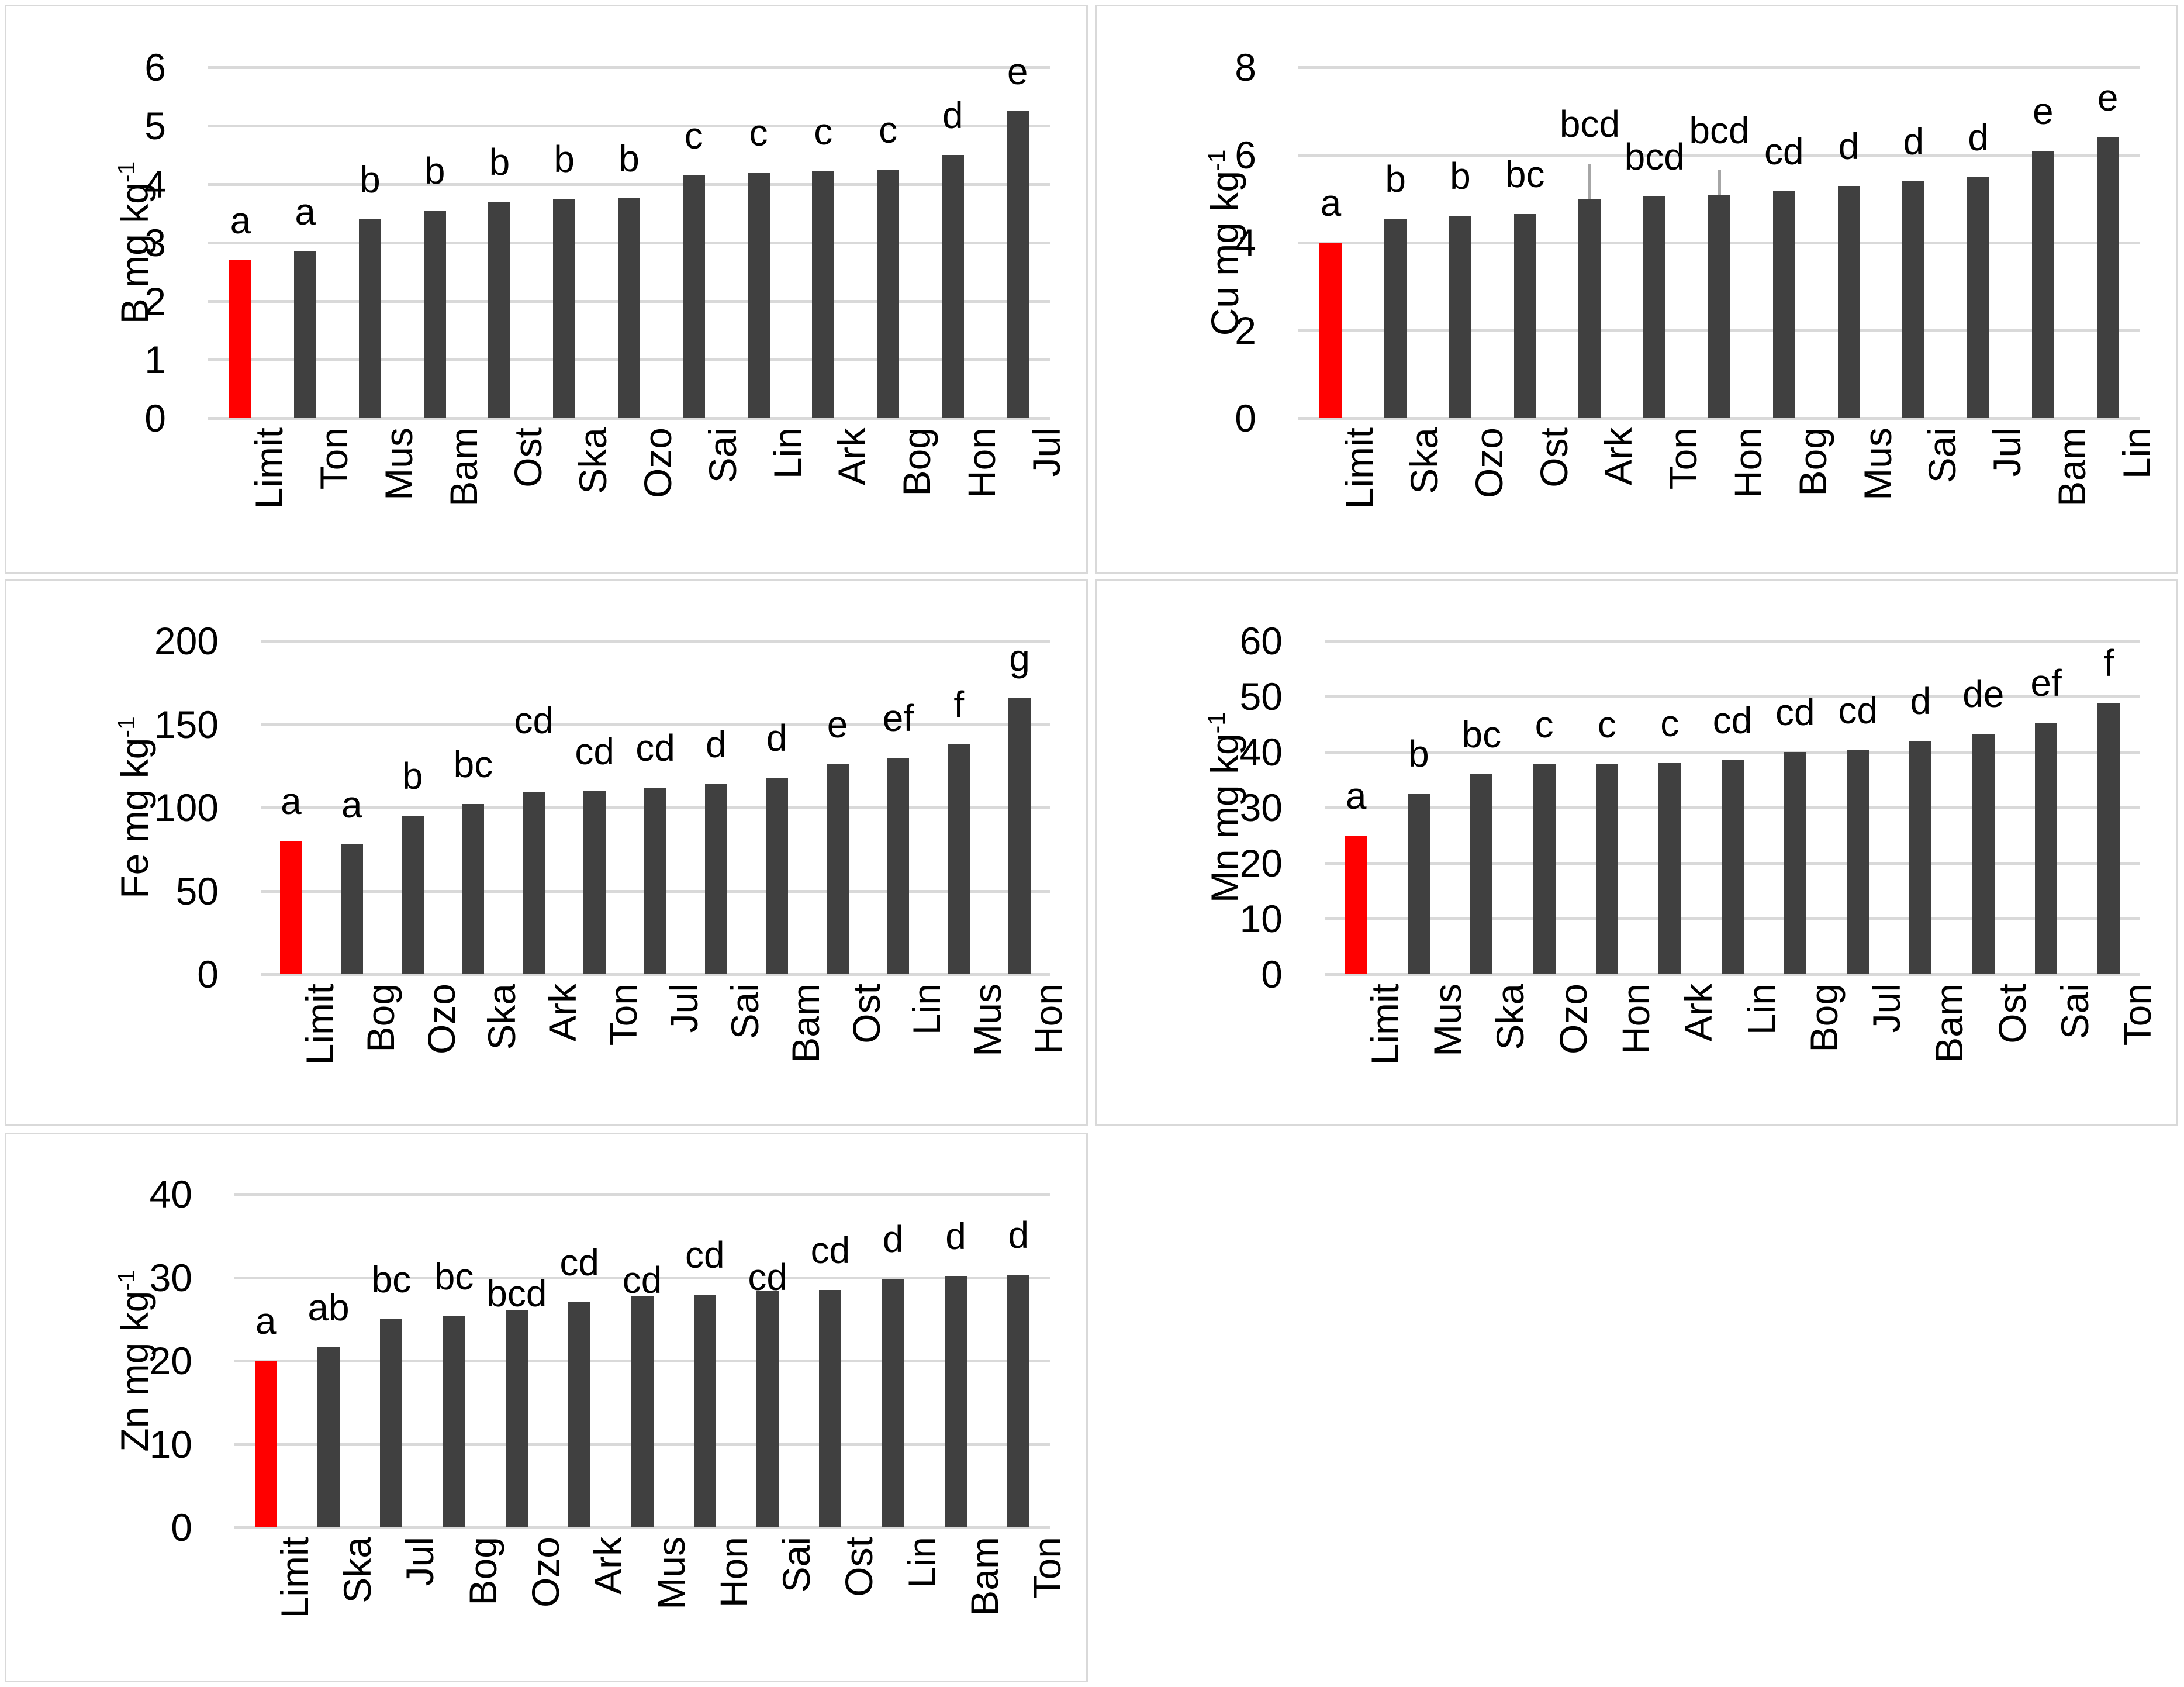  Describe the element at coordinates (1245, 242) in the screenshot. I see `y-tick-label: 4` at that location.